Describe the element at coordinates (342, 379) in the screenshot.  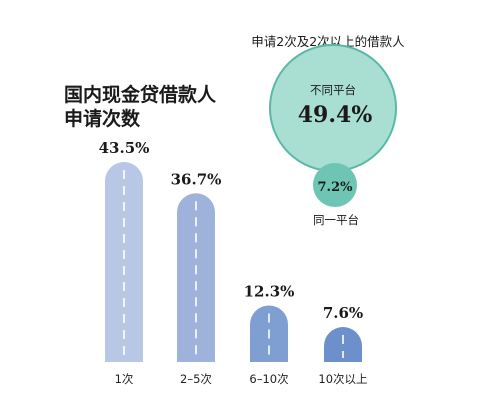
I see `x-tick-label: 10次以上` at that location.